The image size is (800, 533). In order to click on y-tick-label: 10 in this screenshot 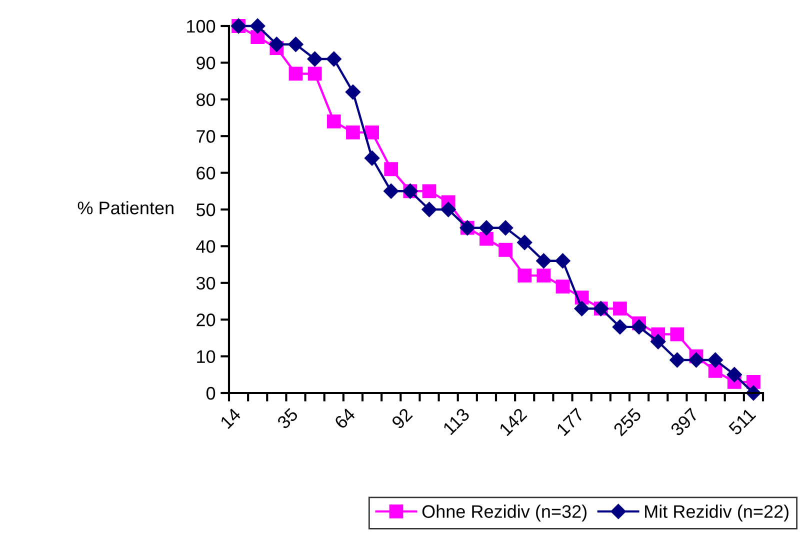, I will do `click(206, 357)`.